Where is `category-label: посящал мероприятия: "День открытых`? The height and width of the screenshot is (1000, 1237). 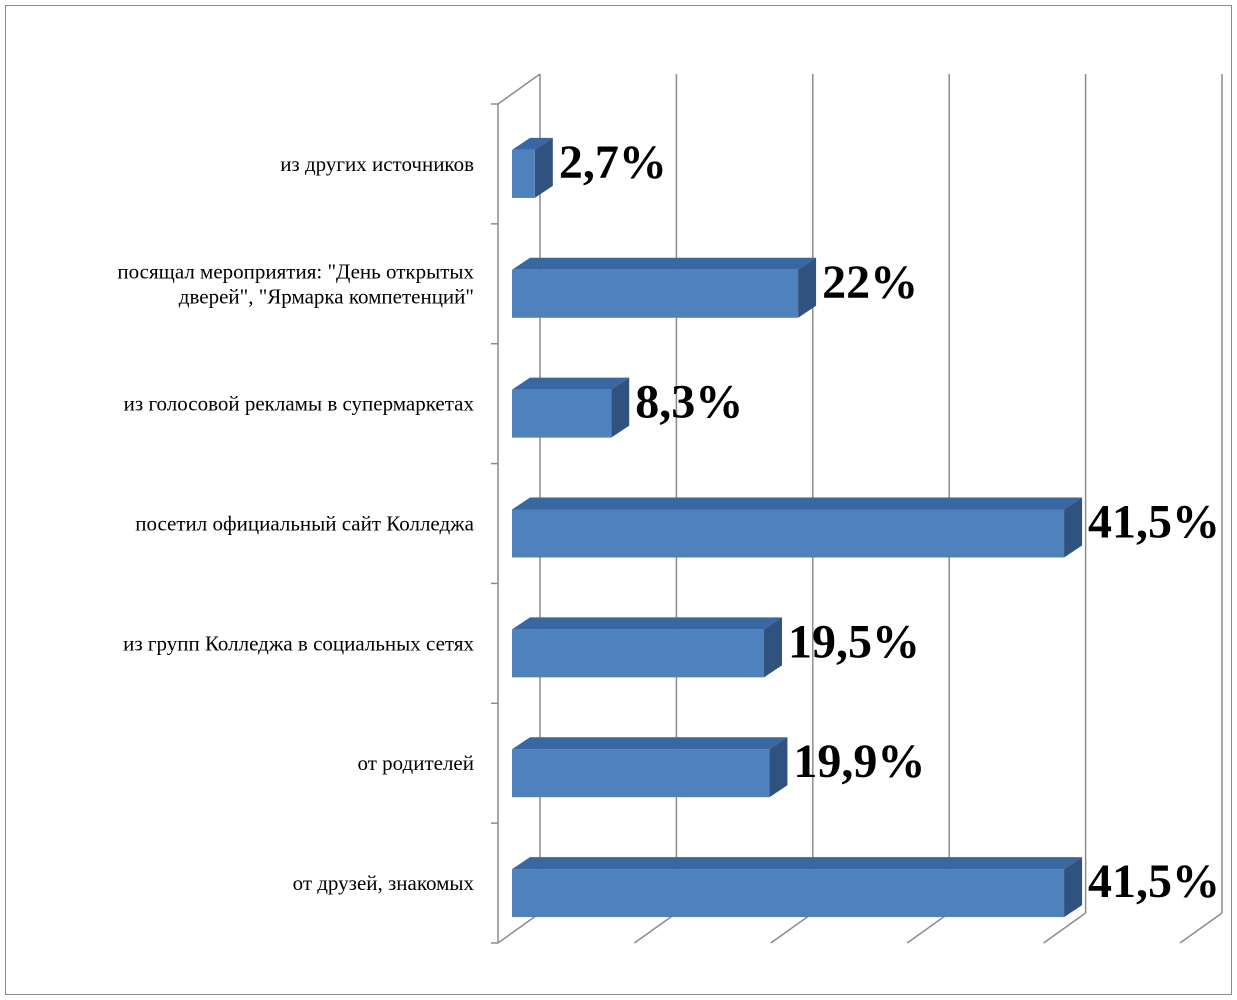
category-label: посящал мероприятия: "День открытых is located at coordinates (295, 271).